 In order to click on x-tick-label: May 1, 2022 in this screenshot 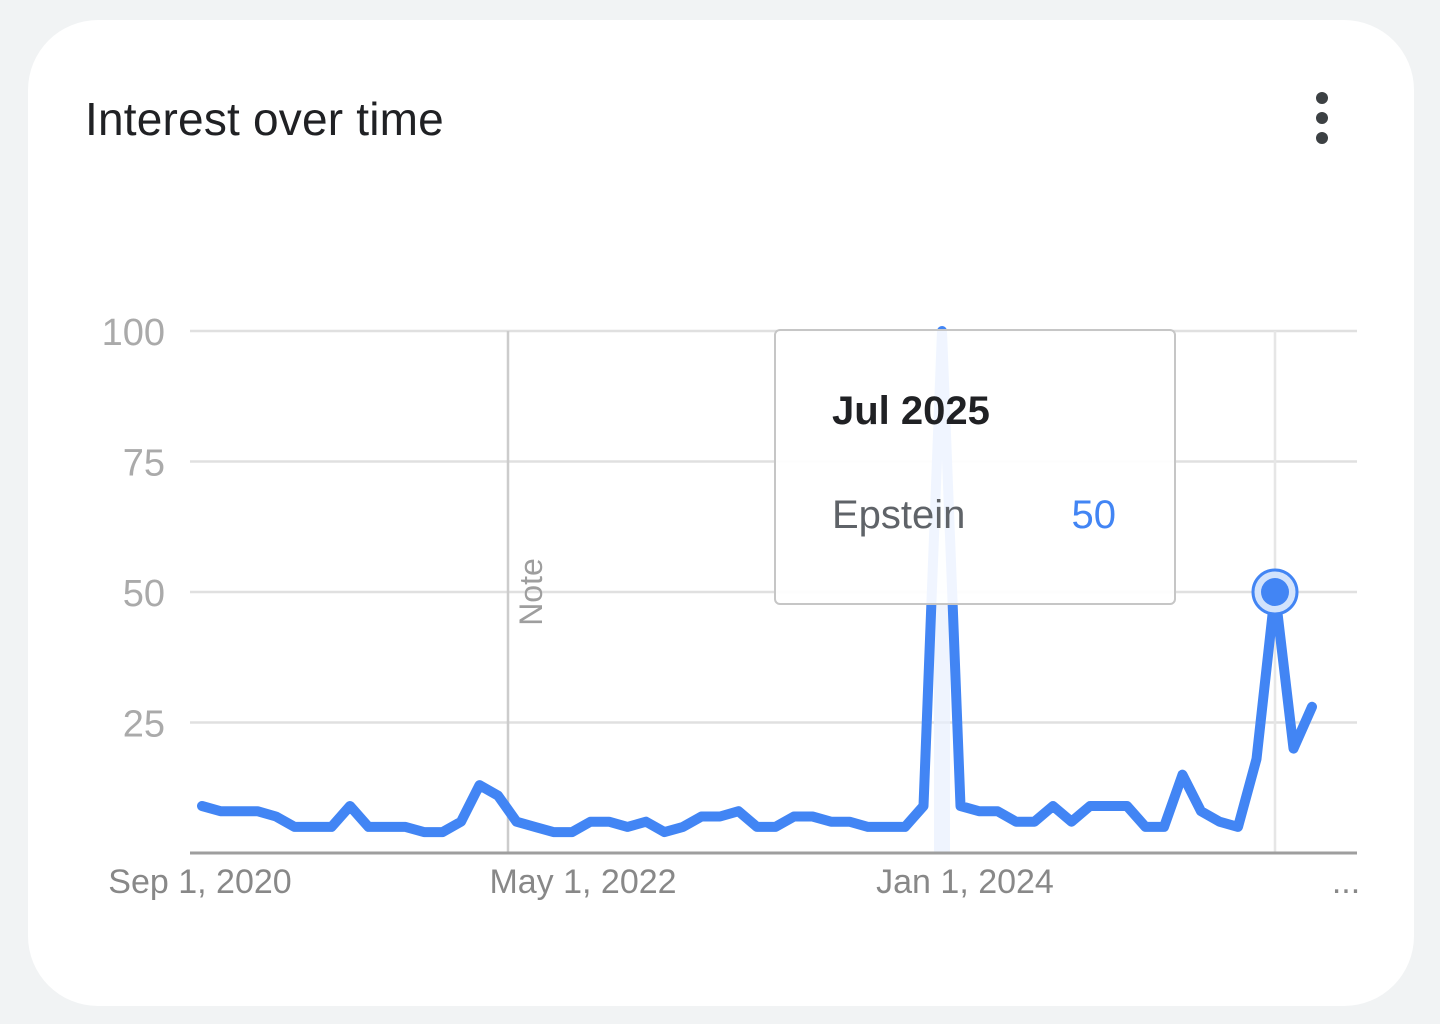, I will do `click(582, 882)`.